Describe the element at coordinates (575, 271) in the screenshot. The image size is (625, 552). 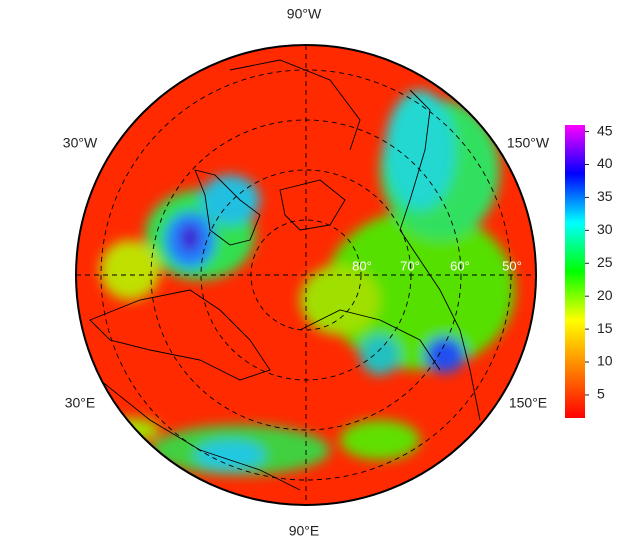
I see `colorbar` at that location.